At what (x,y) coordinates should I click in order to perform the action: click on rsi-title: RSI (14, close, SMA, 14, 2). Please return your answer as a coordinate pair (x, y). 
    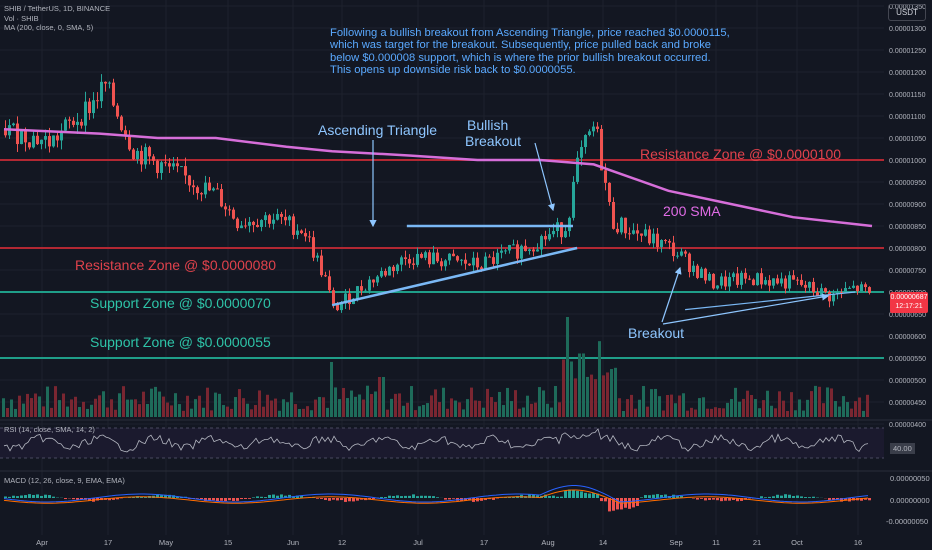
    Looking at the image, I should click on (49, 429).